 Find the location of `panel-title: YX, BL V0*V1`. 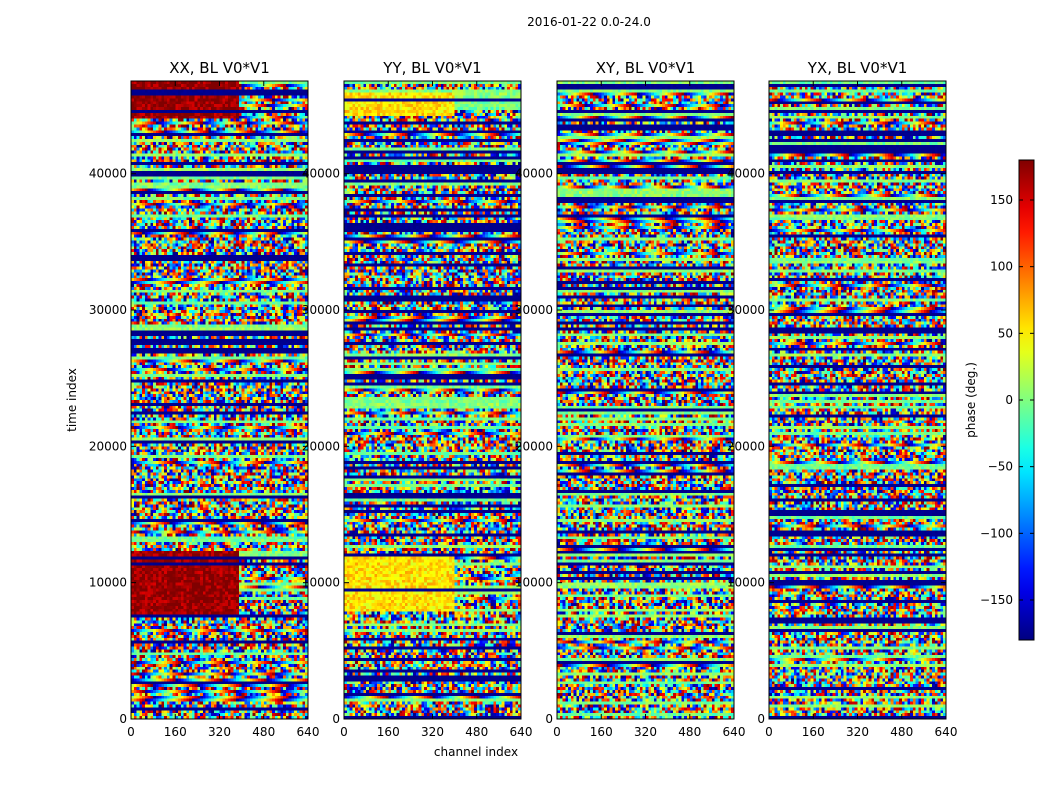

panel-title: YX, BL V0*V1 is located at coordinates (857, 68).